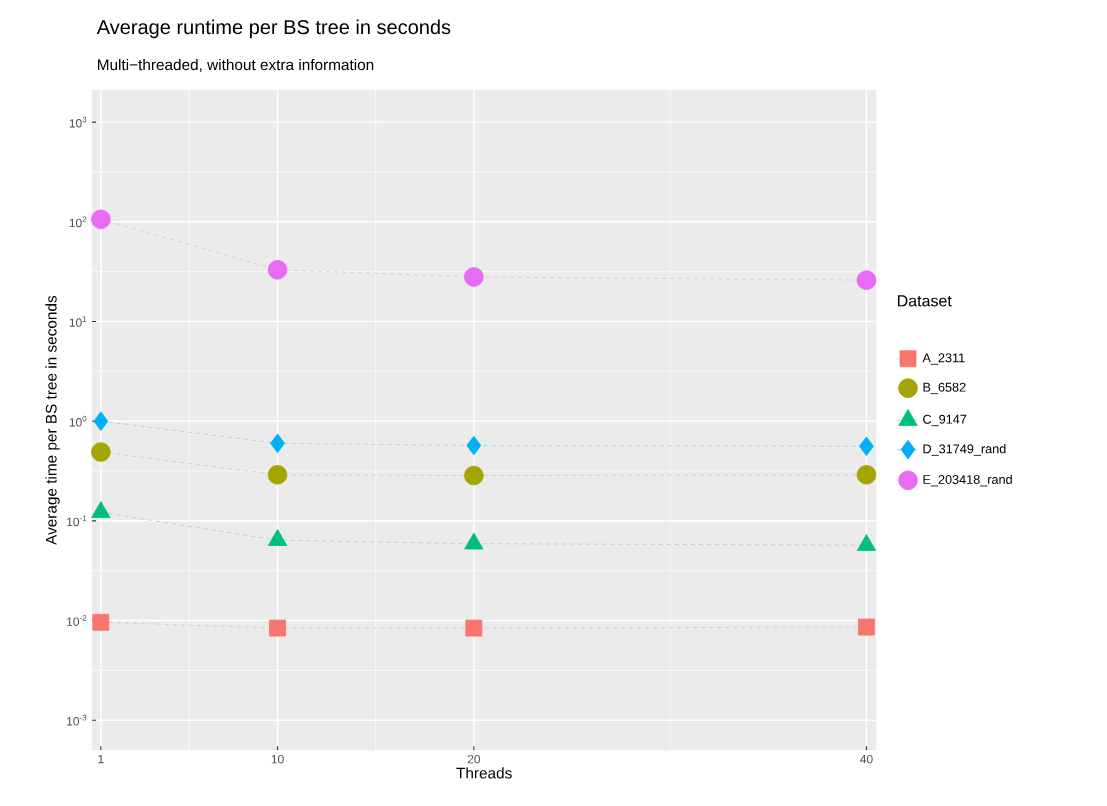  I want to click on legend-label: E_203418_rand, so click(967, 480).